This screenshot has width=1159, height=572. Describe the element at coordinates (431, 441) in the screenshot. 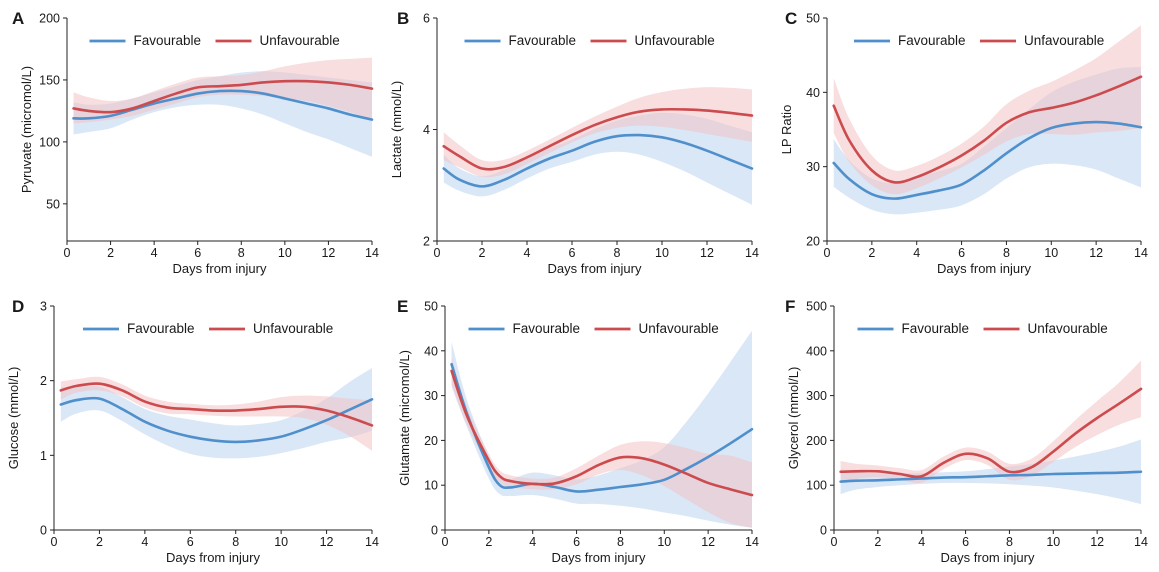

I see `y-tick-label: 20` at that location.